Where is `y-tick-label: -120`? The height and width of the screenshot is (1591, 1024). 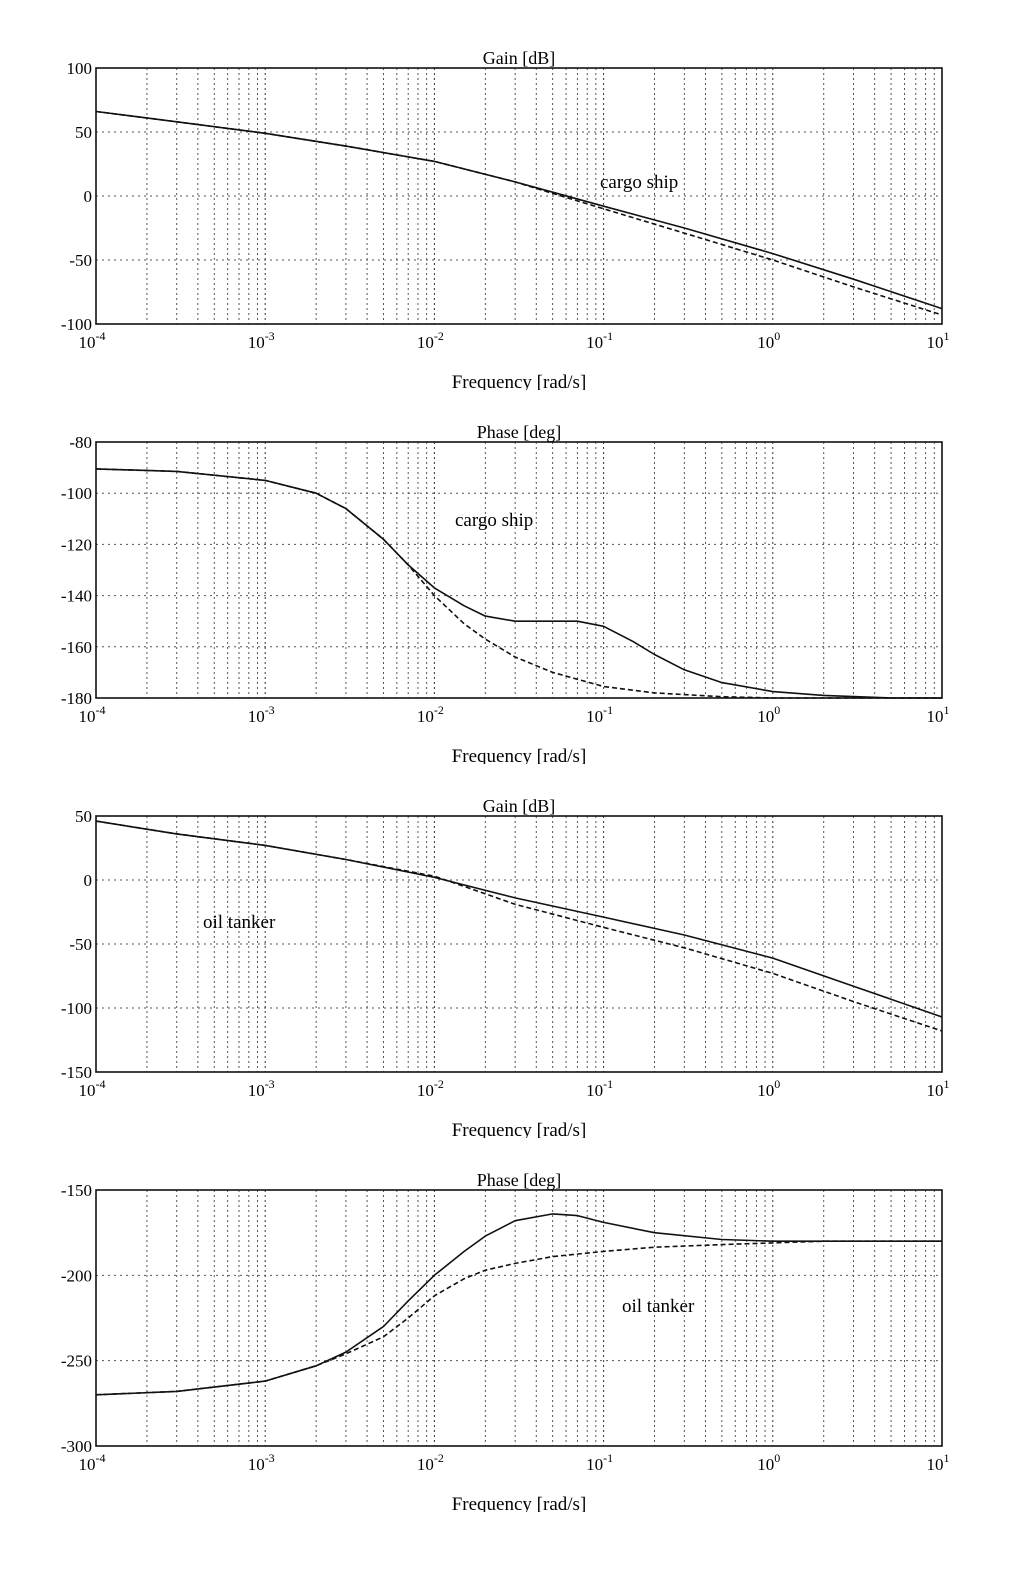 y-tick-label: -120 is located at coordinates (76, 544).